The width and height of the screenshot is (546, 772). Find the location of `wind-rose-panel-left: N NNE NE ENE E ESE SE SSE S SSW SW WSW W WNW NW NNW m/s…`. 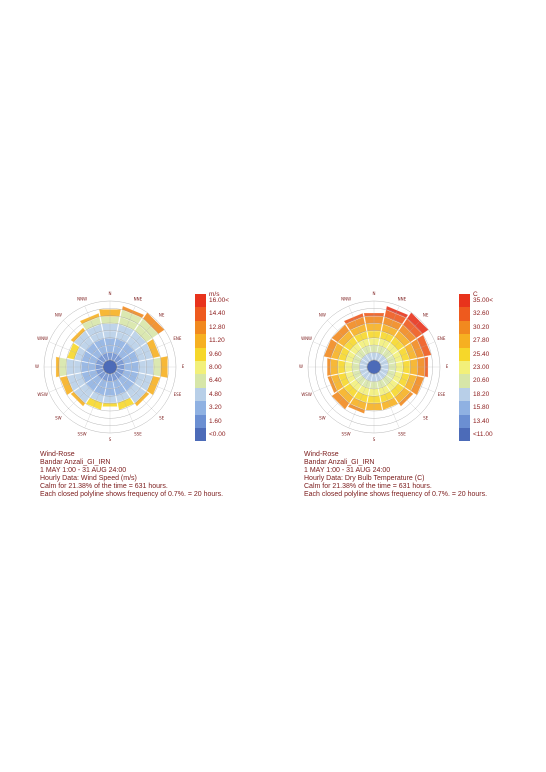

wind-rose-panel-left: N NNE NE ENE E ESE SE SSE S SSW SW WSW W WNW NW NNW m/s… is located at coordinates (156, 395).